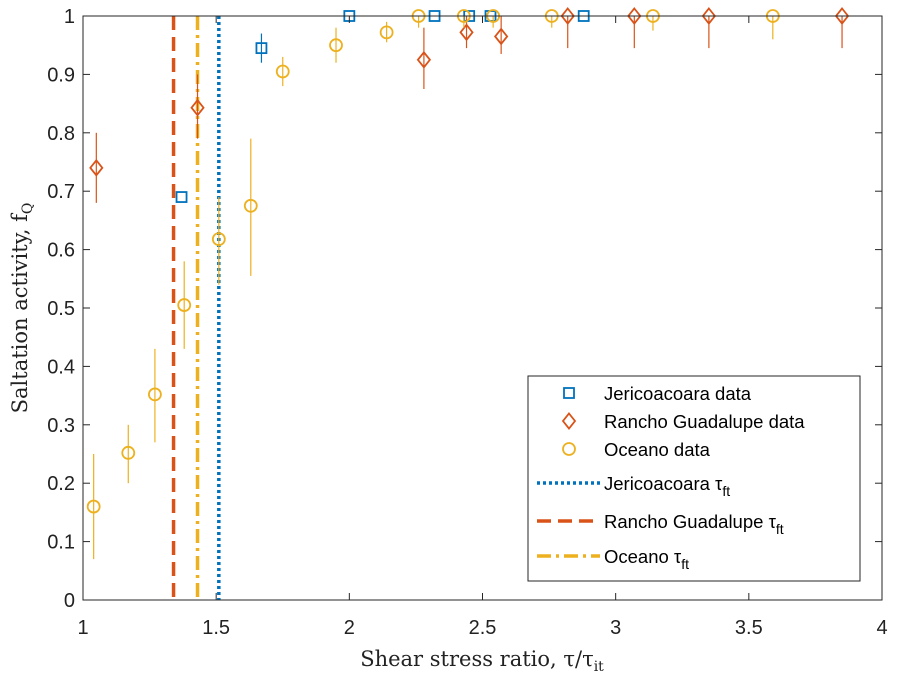 Image resolution: width=900 pixels, height=675 pixels. I want to click on legend-label-2: Oceano data, so click(657, 449).